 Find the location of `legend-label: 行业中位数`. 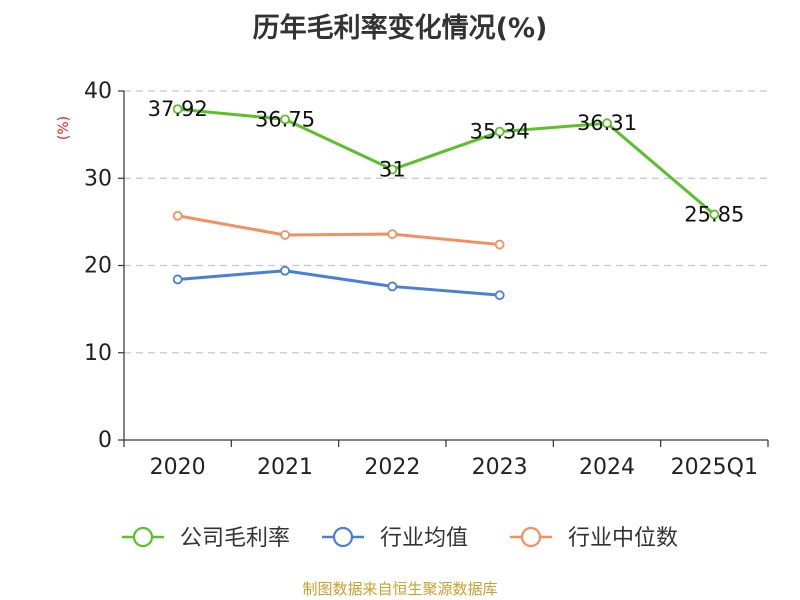

legend-label: 行业中位数 is located at coordinates (623, 538).